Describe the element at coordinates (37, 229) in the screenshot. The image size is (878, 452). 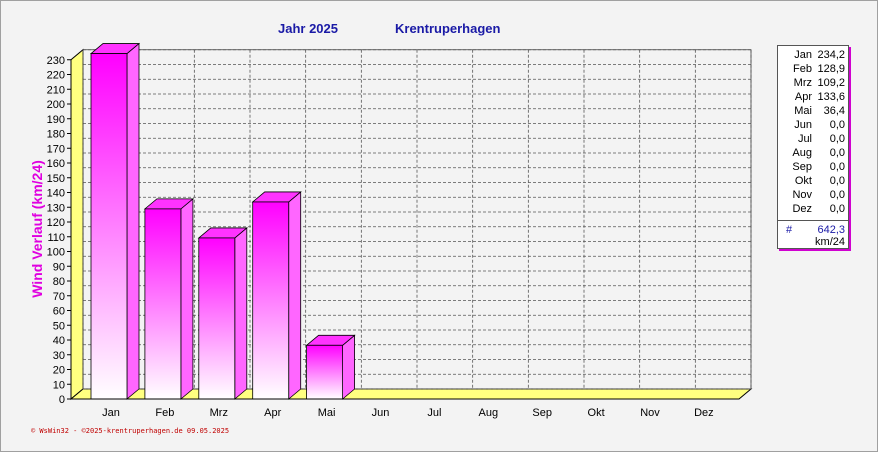
I see `y-axis-title: Wind Verlauf (km/24)` at that location.